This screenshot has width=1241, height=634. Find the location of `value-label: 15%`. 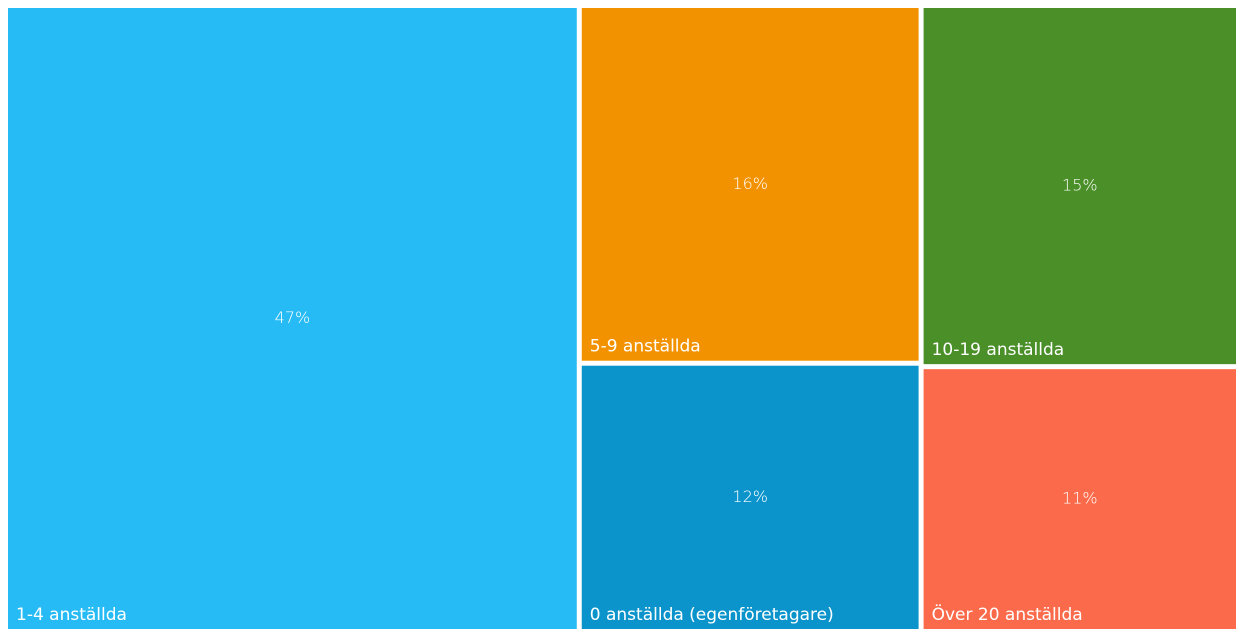

value-label: 15% is located at coordinates (1080, 185).